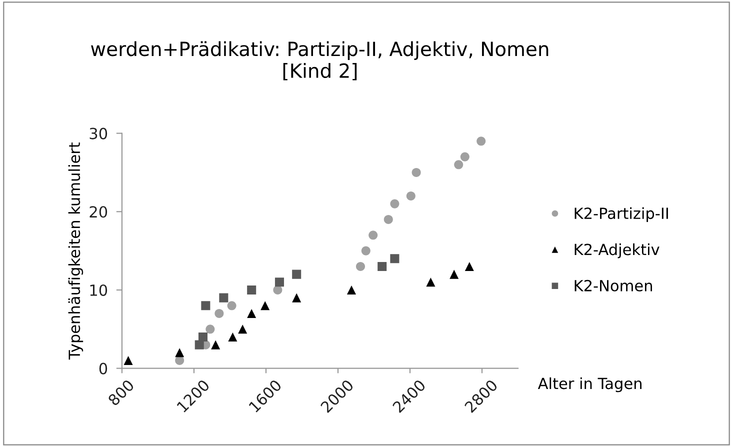 The width and height of the screenshot is (733, 447). What do you see at coordinates (99, 290) in the screenshot?
I see `y-tick-label: 10` at bounding box center [99, 290].